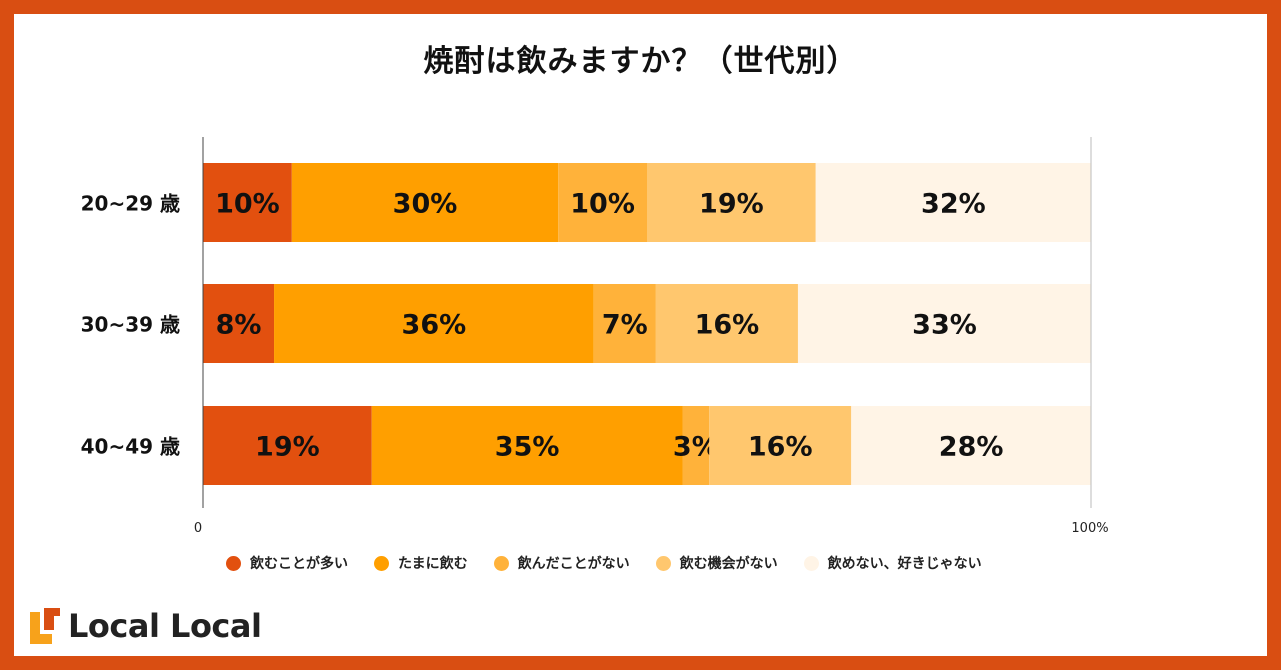 The width and height of the screenshot is (1281, 670). What do you see at coordinates (640, 61) in the screenshot?
I see `chart-title: 焼酎は飲みますか？（世代別）` at bounding box center [640, 61].